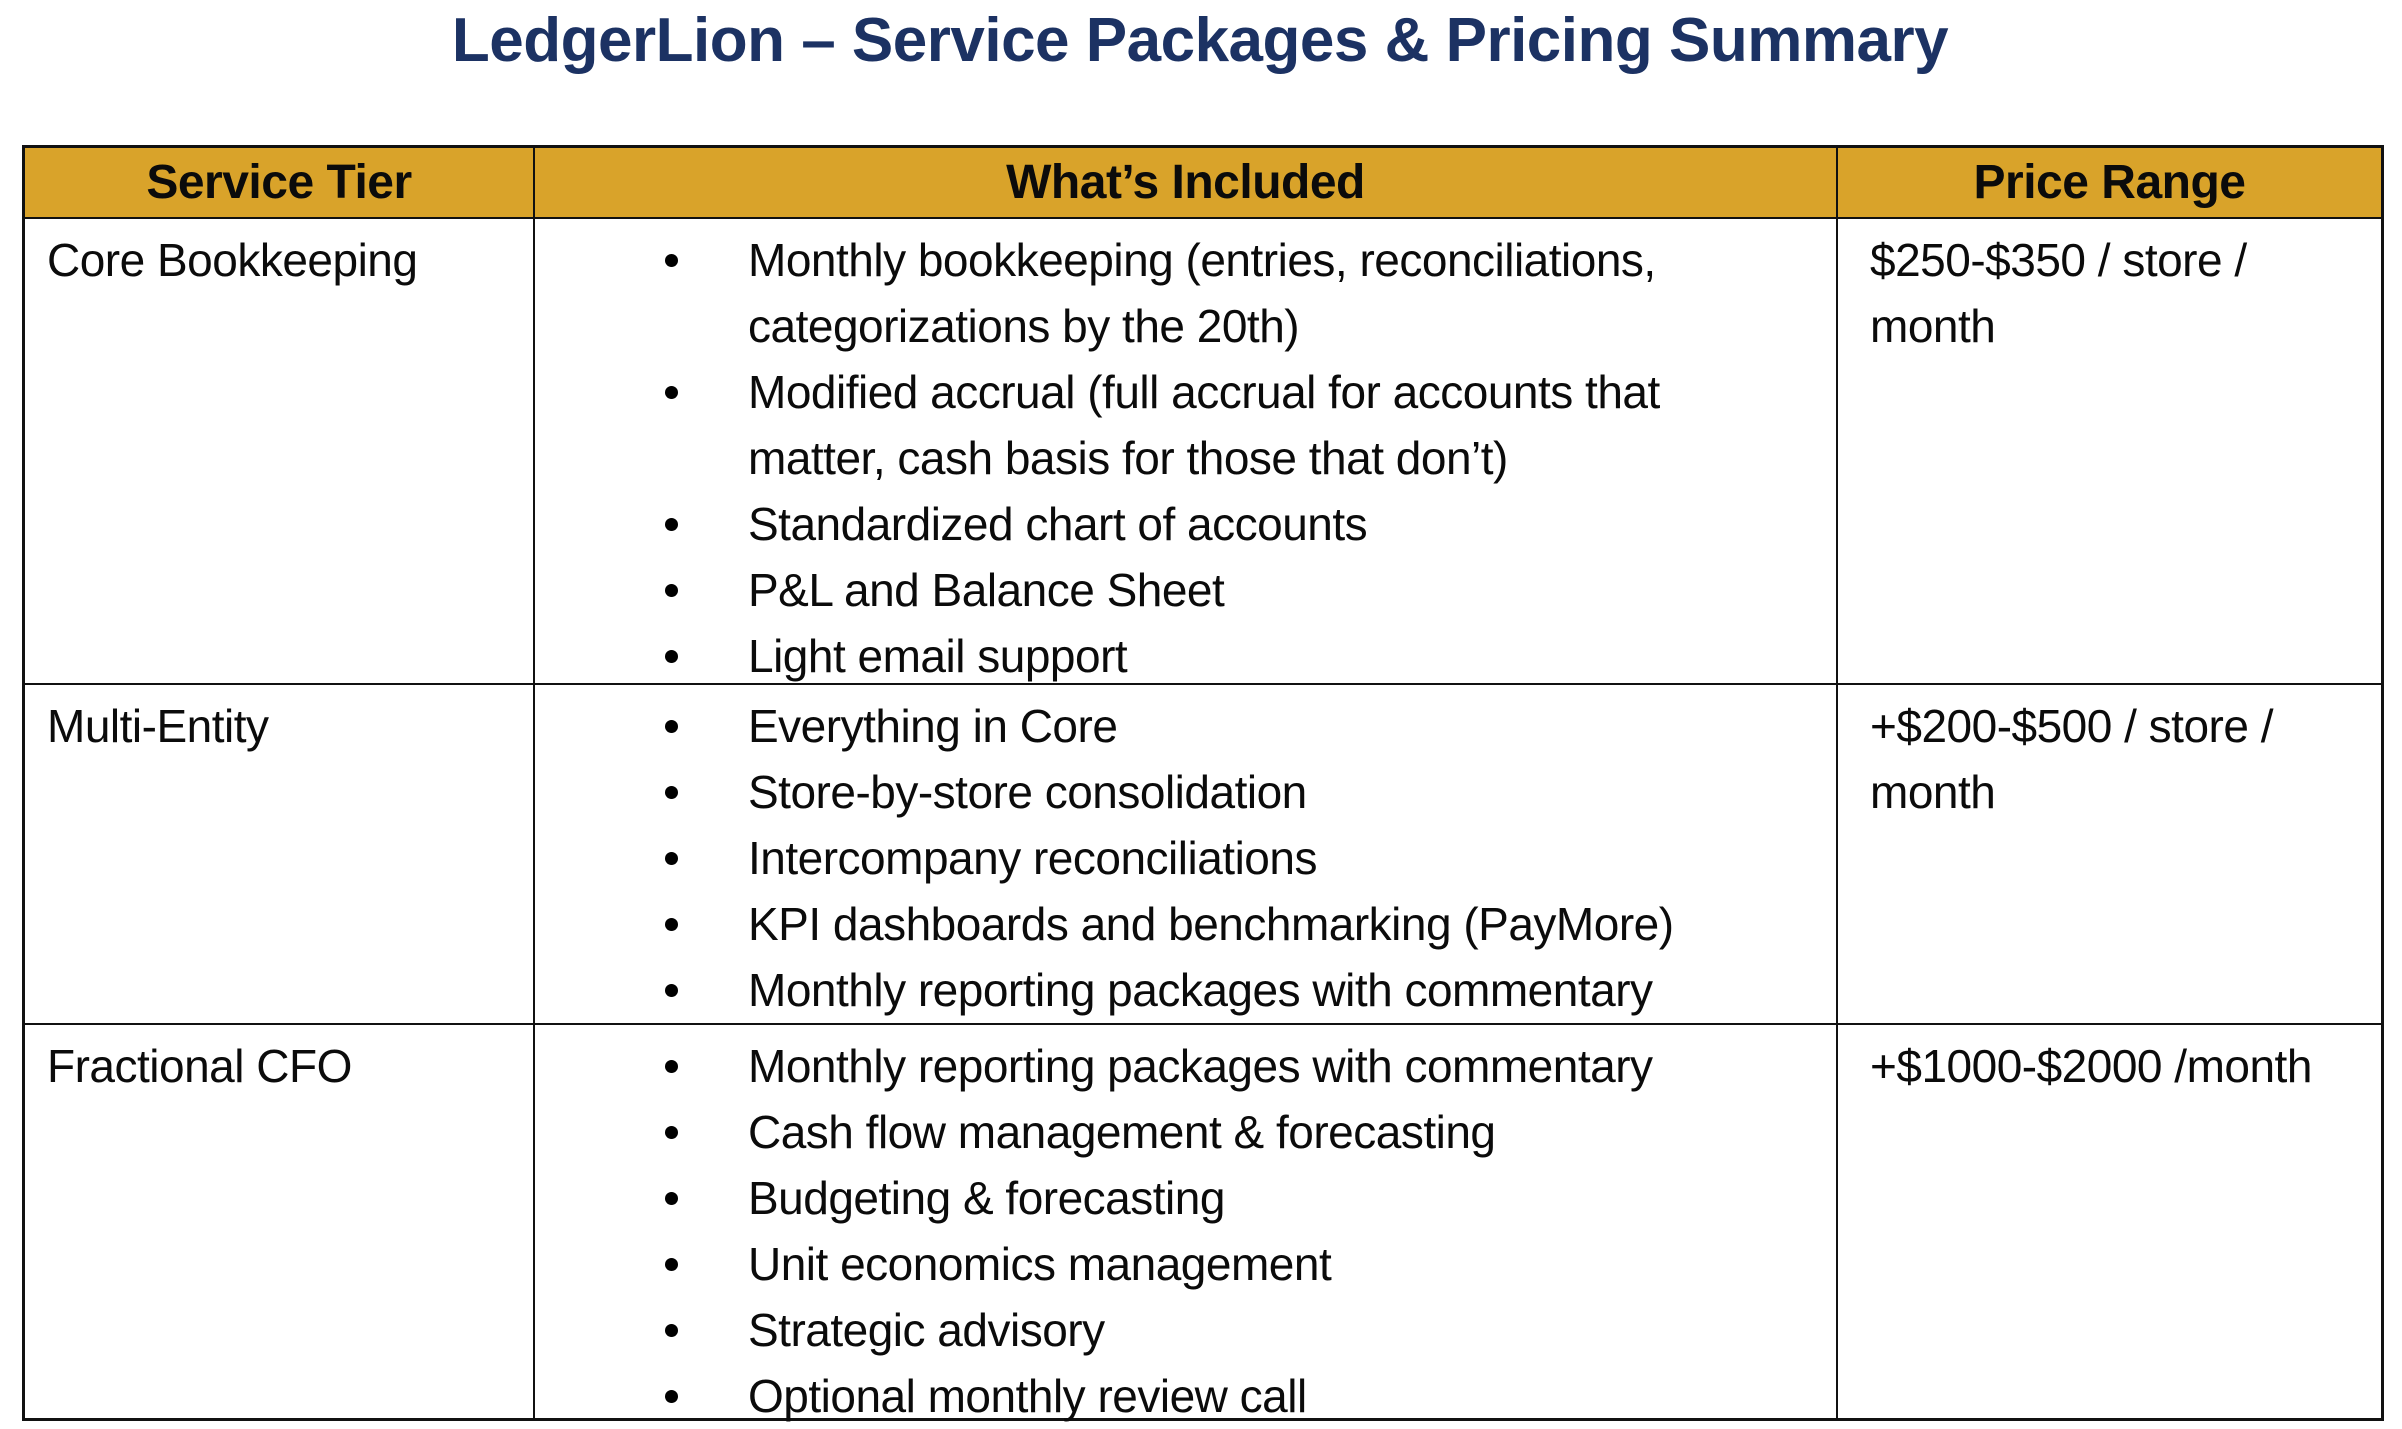 The height and width of the screenshot is (1429, 2402). I want to click on list-item: Intercompany reconciliations, so click(1177, 858).